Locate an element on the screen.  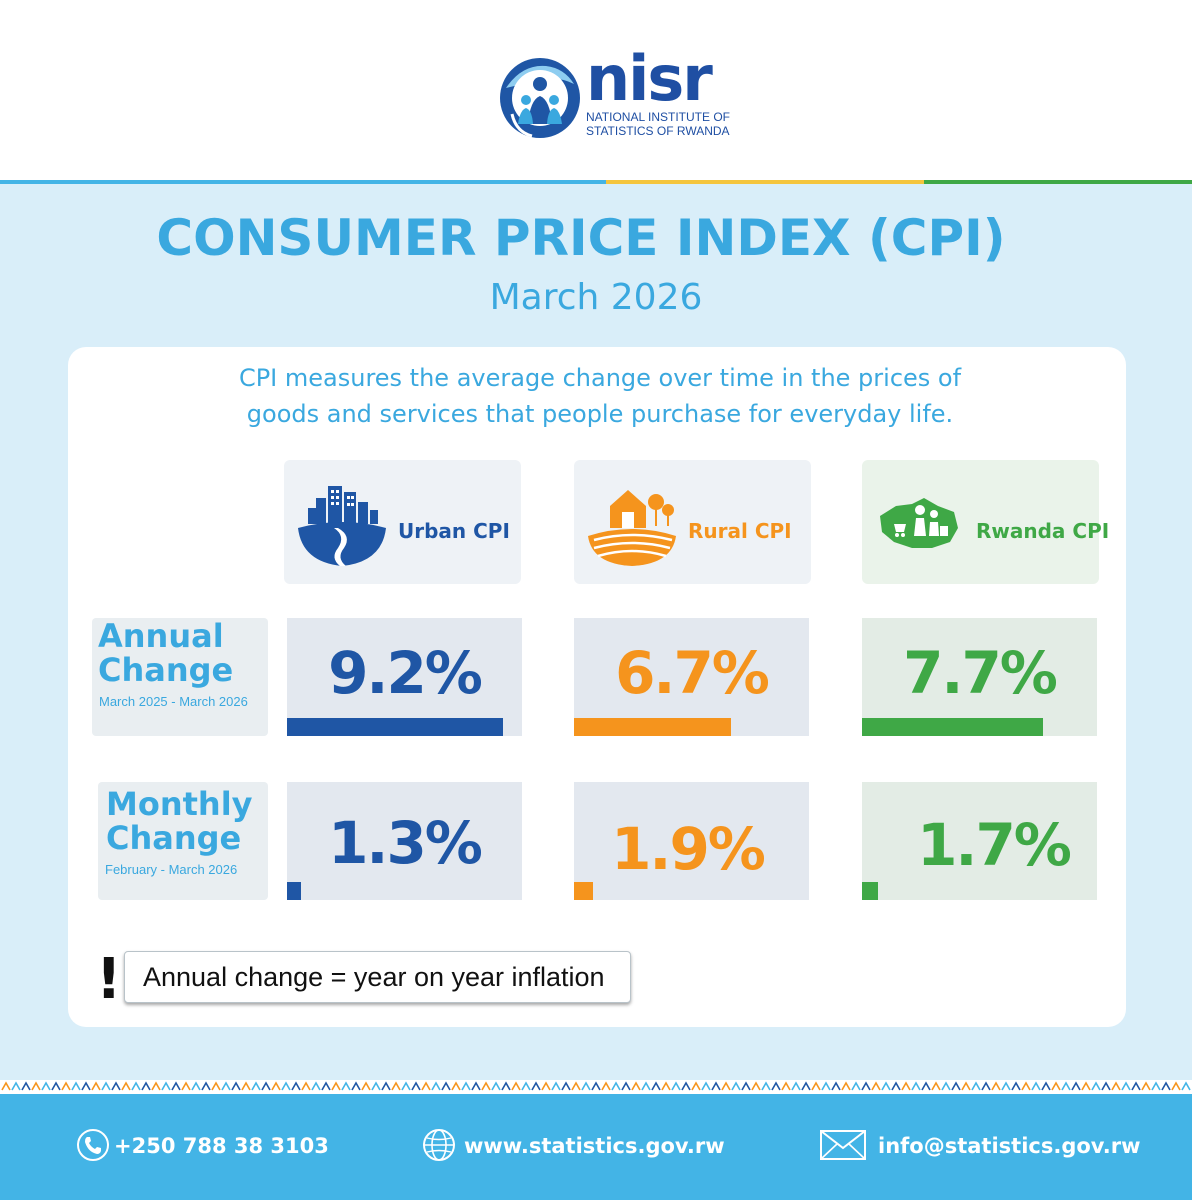
value-cell-monthly-rural: 1.9% is located at coordinates (691, 841).